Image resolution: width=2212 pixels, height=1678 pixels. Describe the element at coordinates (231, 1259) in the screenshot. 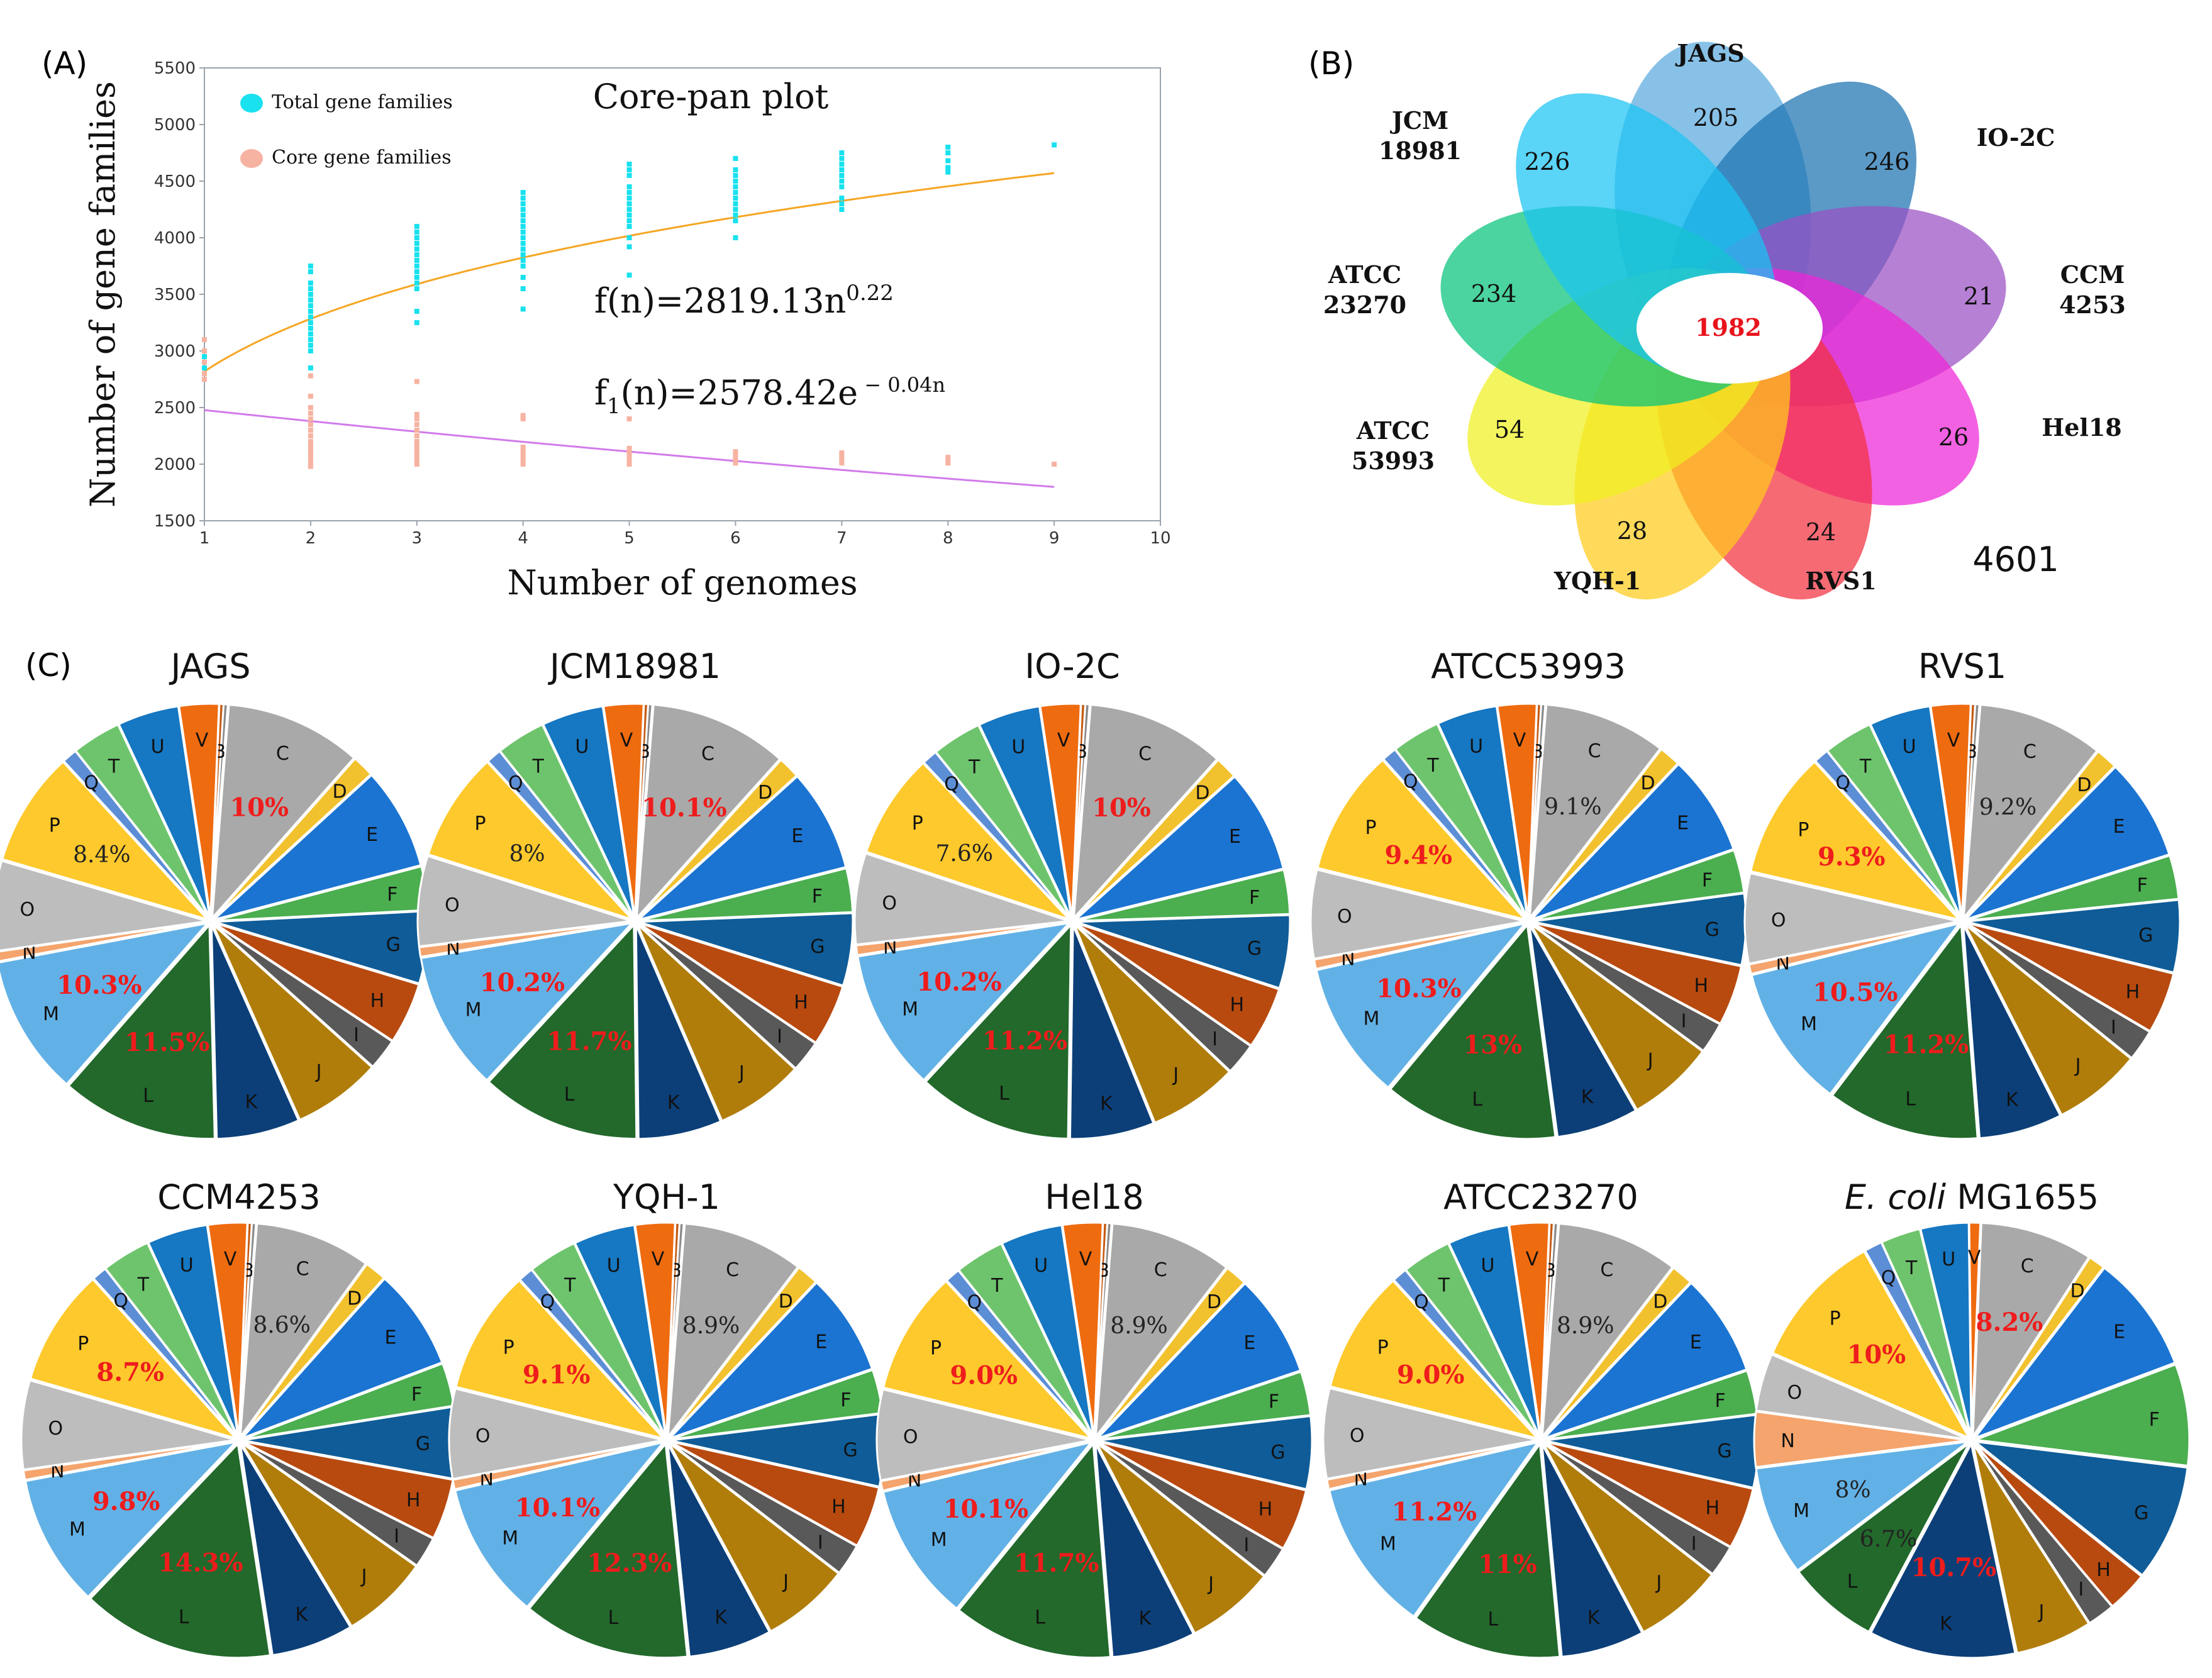

I see `pie-category-label: V` at that location.